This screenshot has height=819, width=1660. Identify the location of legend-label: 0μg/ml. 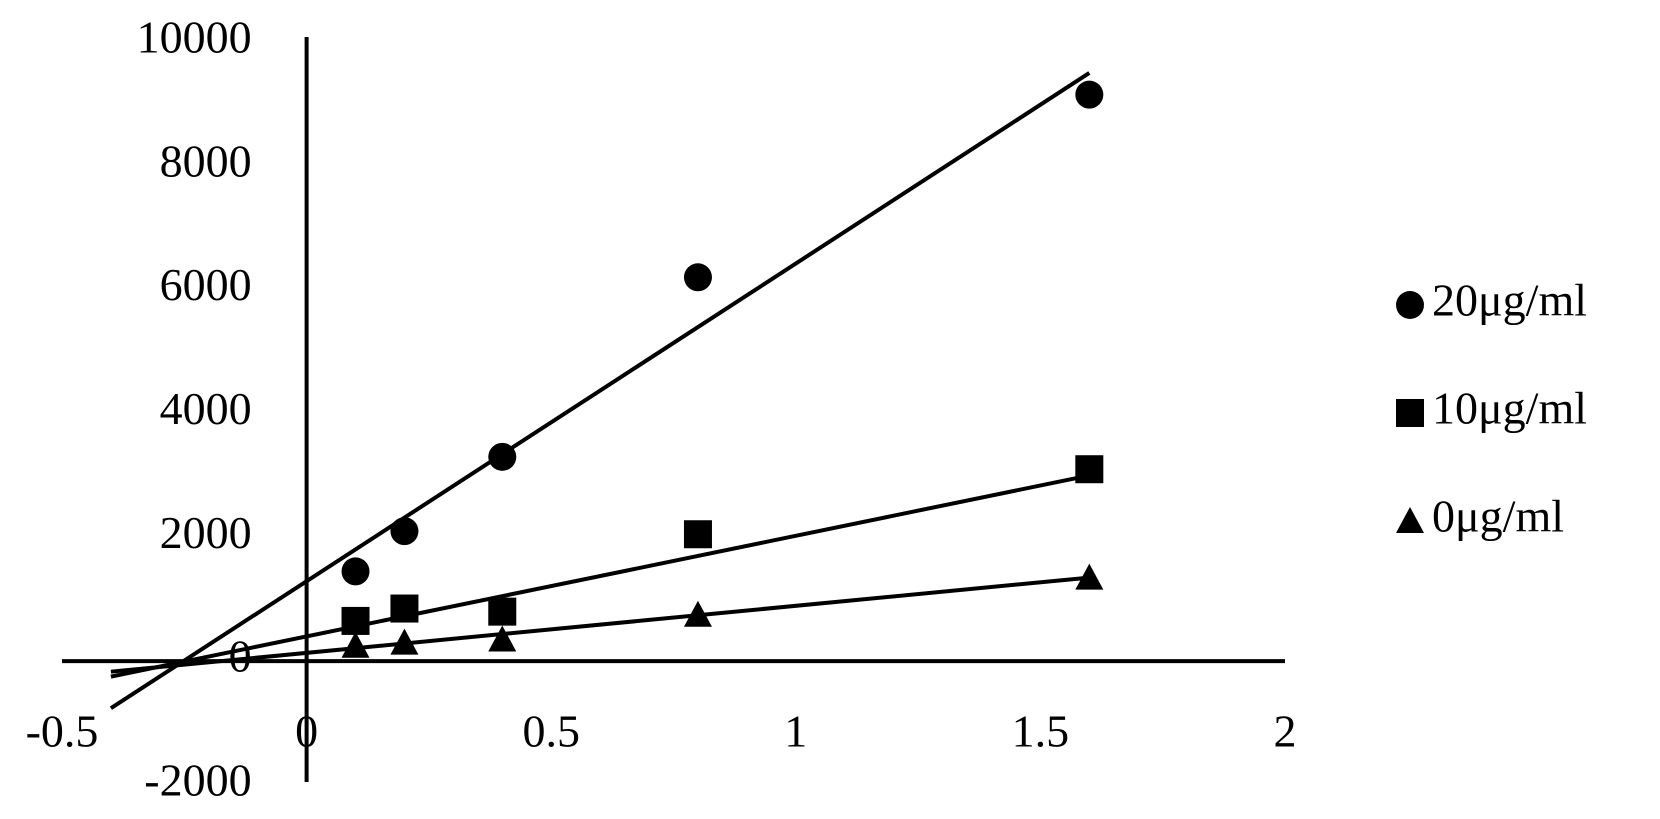
(1498, 516).